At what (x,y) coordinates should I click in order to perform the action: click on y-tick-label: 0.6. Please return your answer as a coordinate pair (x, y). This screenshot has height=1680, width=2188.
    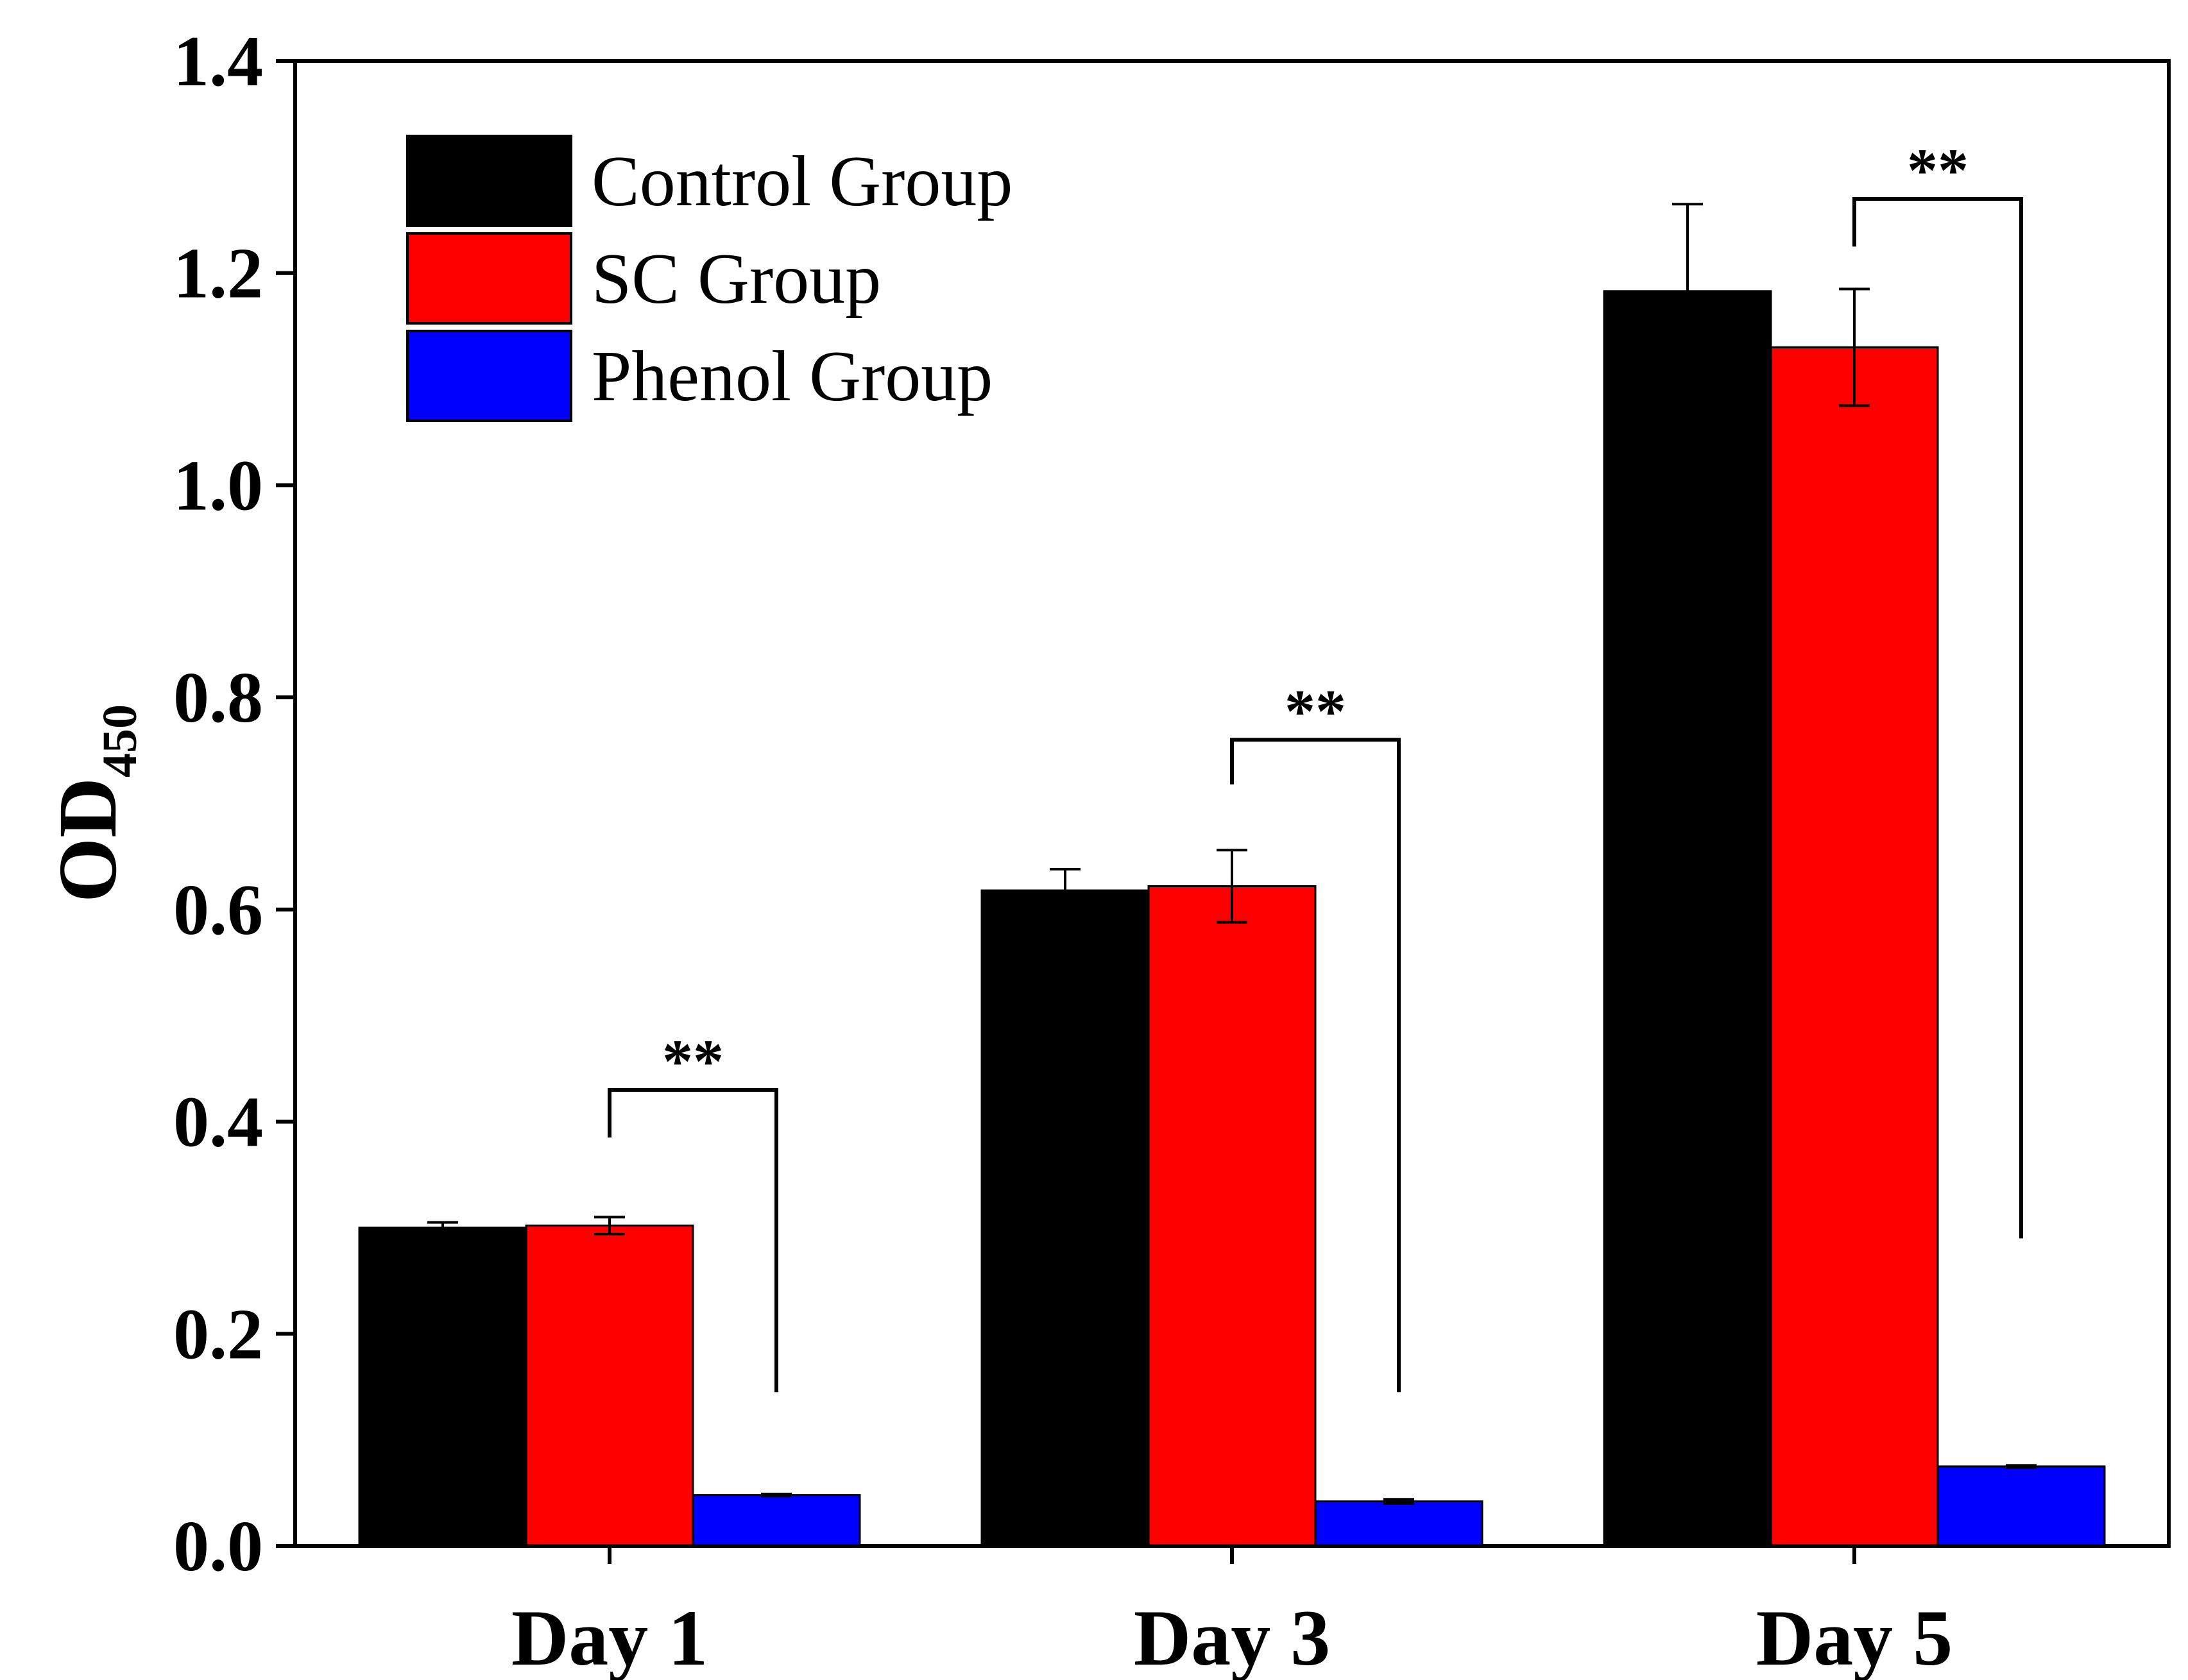
    Looking at the image, I should click on (218, 910).